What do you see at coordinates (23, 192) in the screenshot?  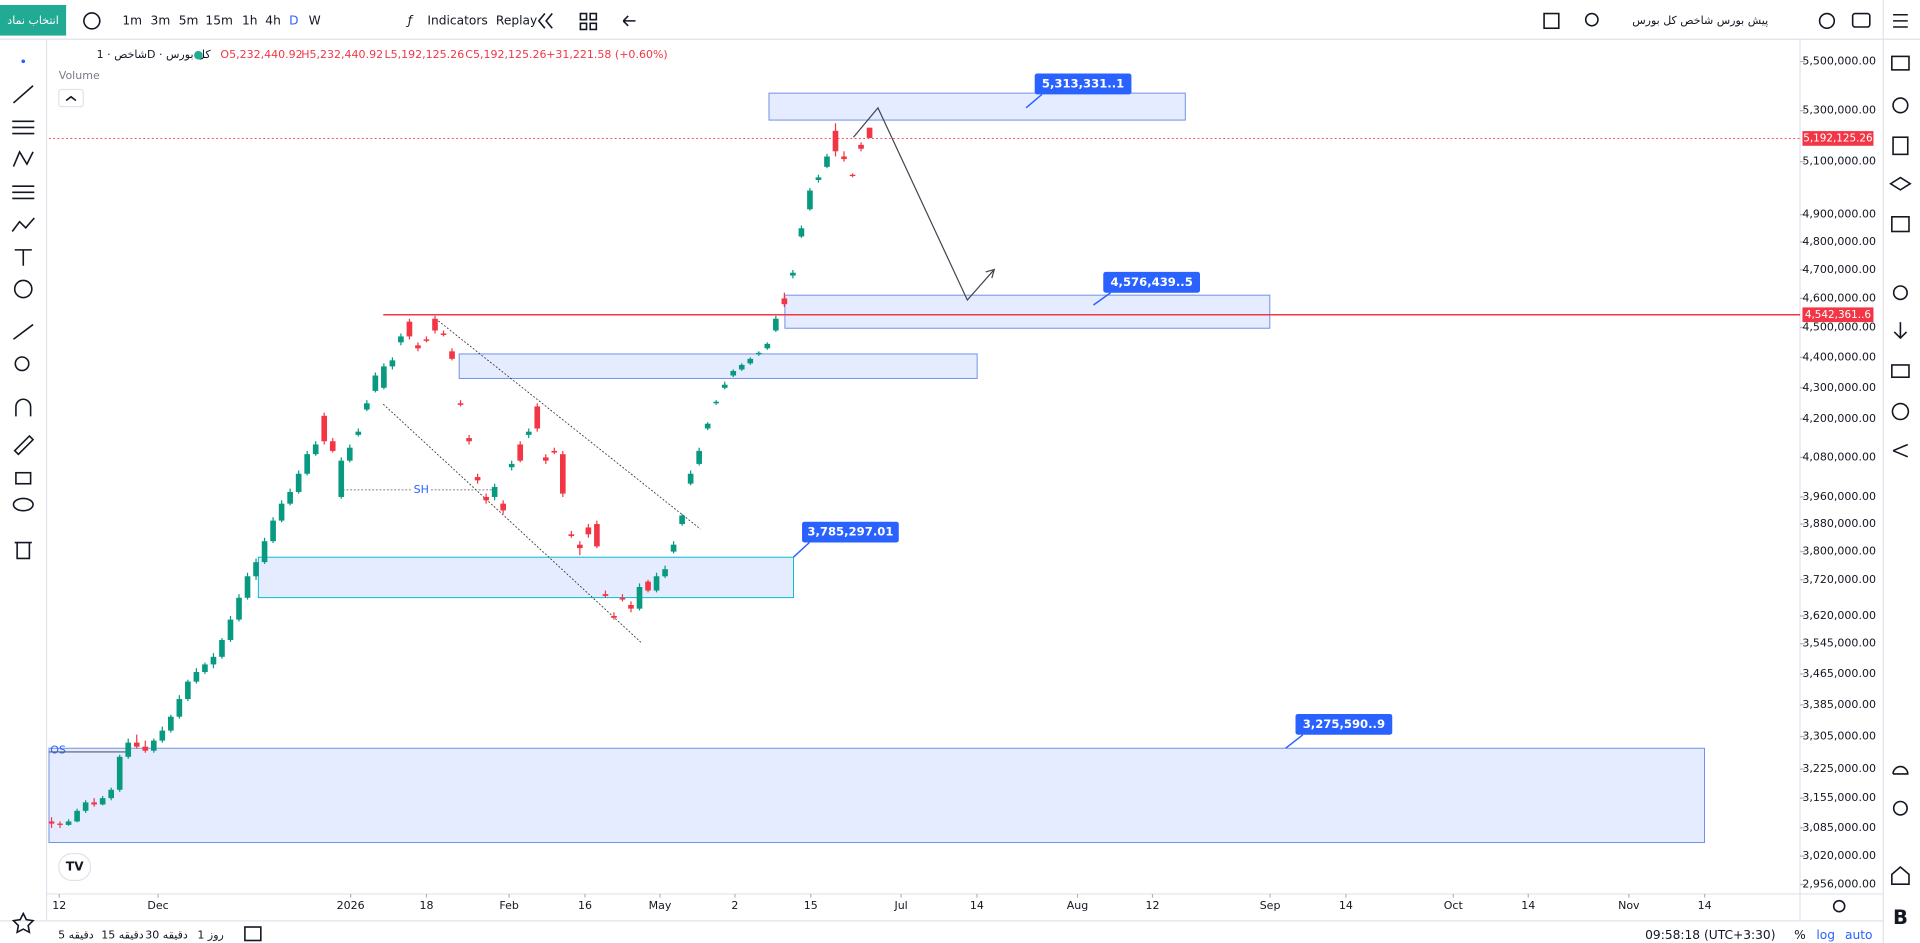 I see `projection-tool` at bounding box center [23, 192].